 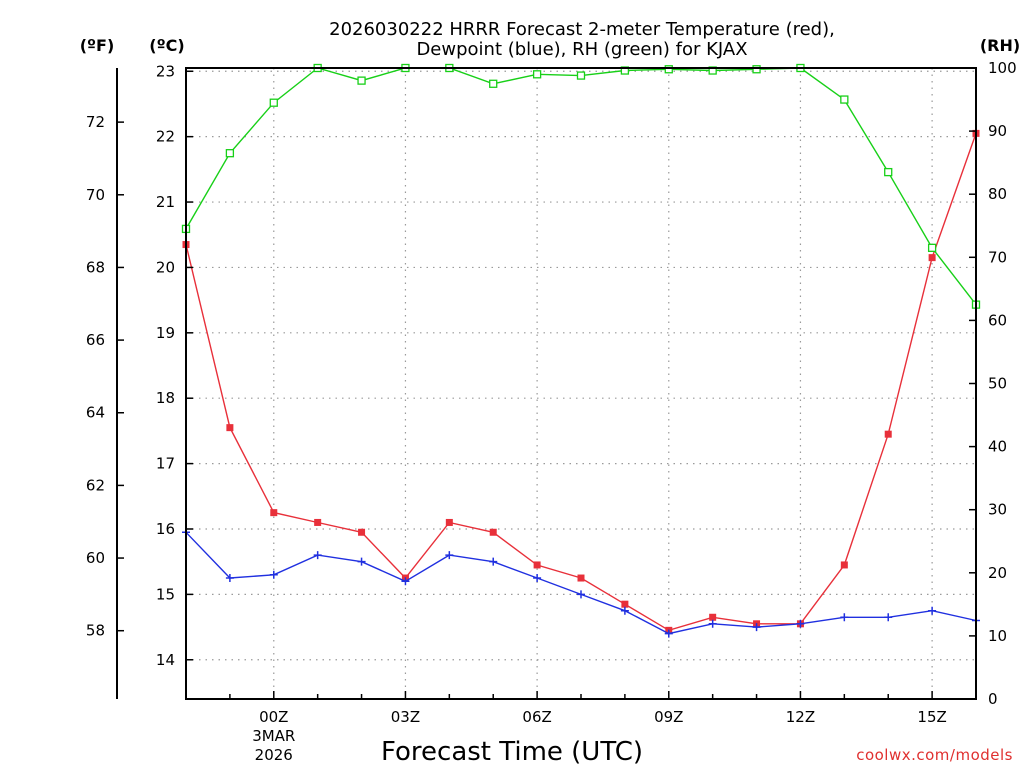 I want to click on rh-tick-label: 70, so click(x=997, y=257).